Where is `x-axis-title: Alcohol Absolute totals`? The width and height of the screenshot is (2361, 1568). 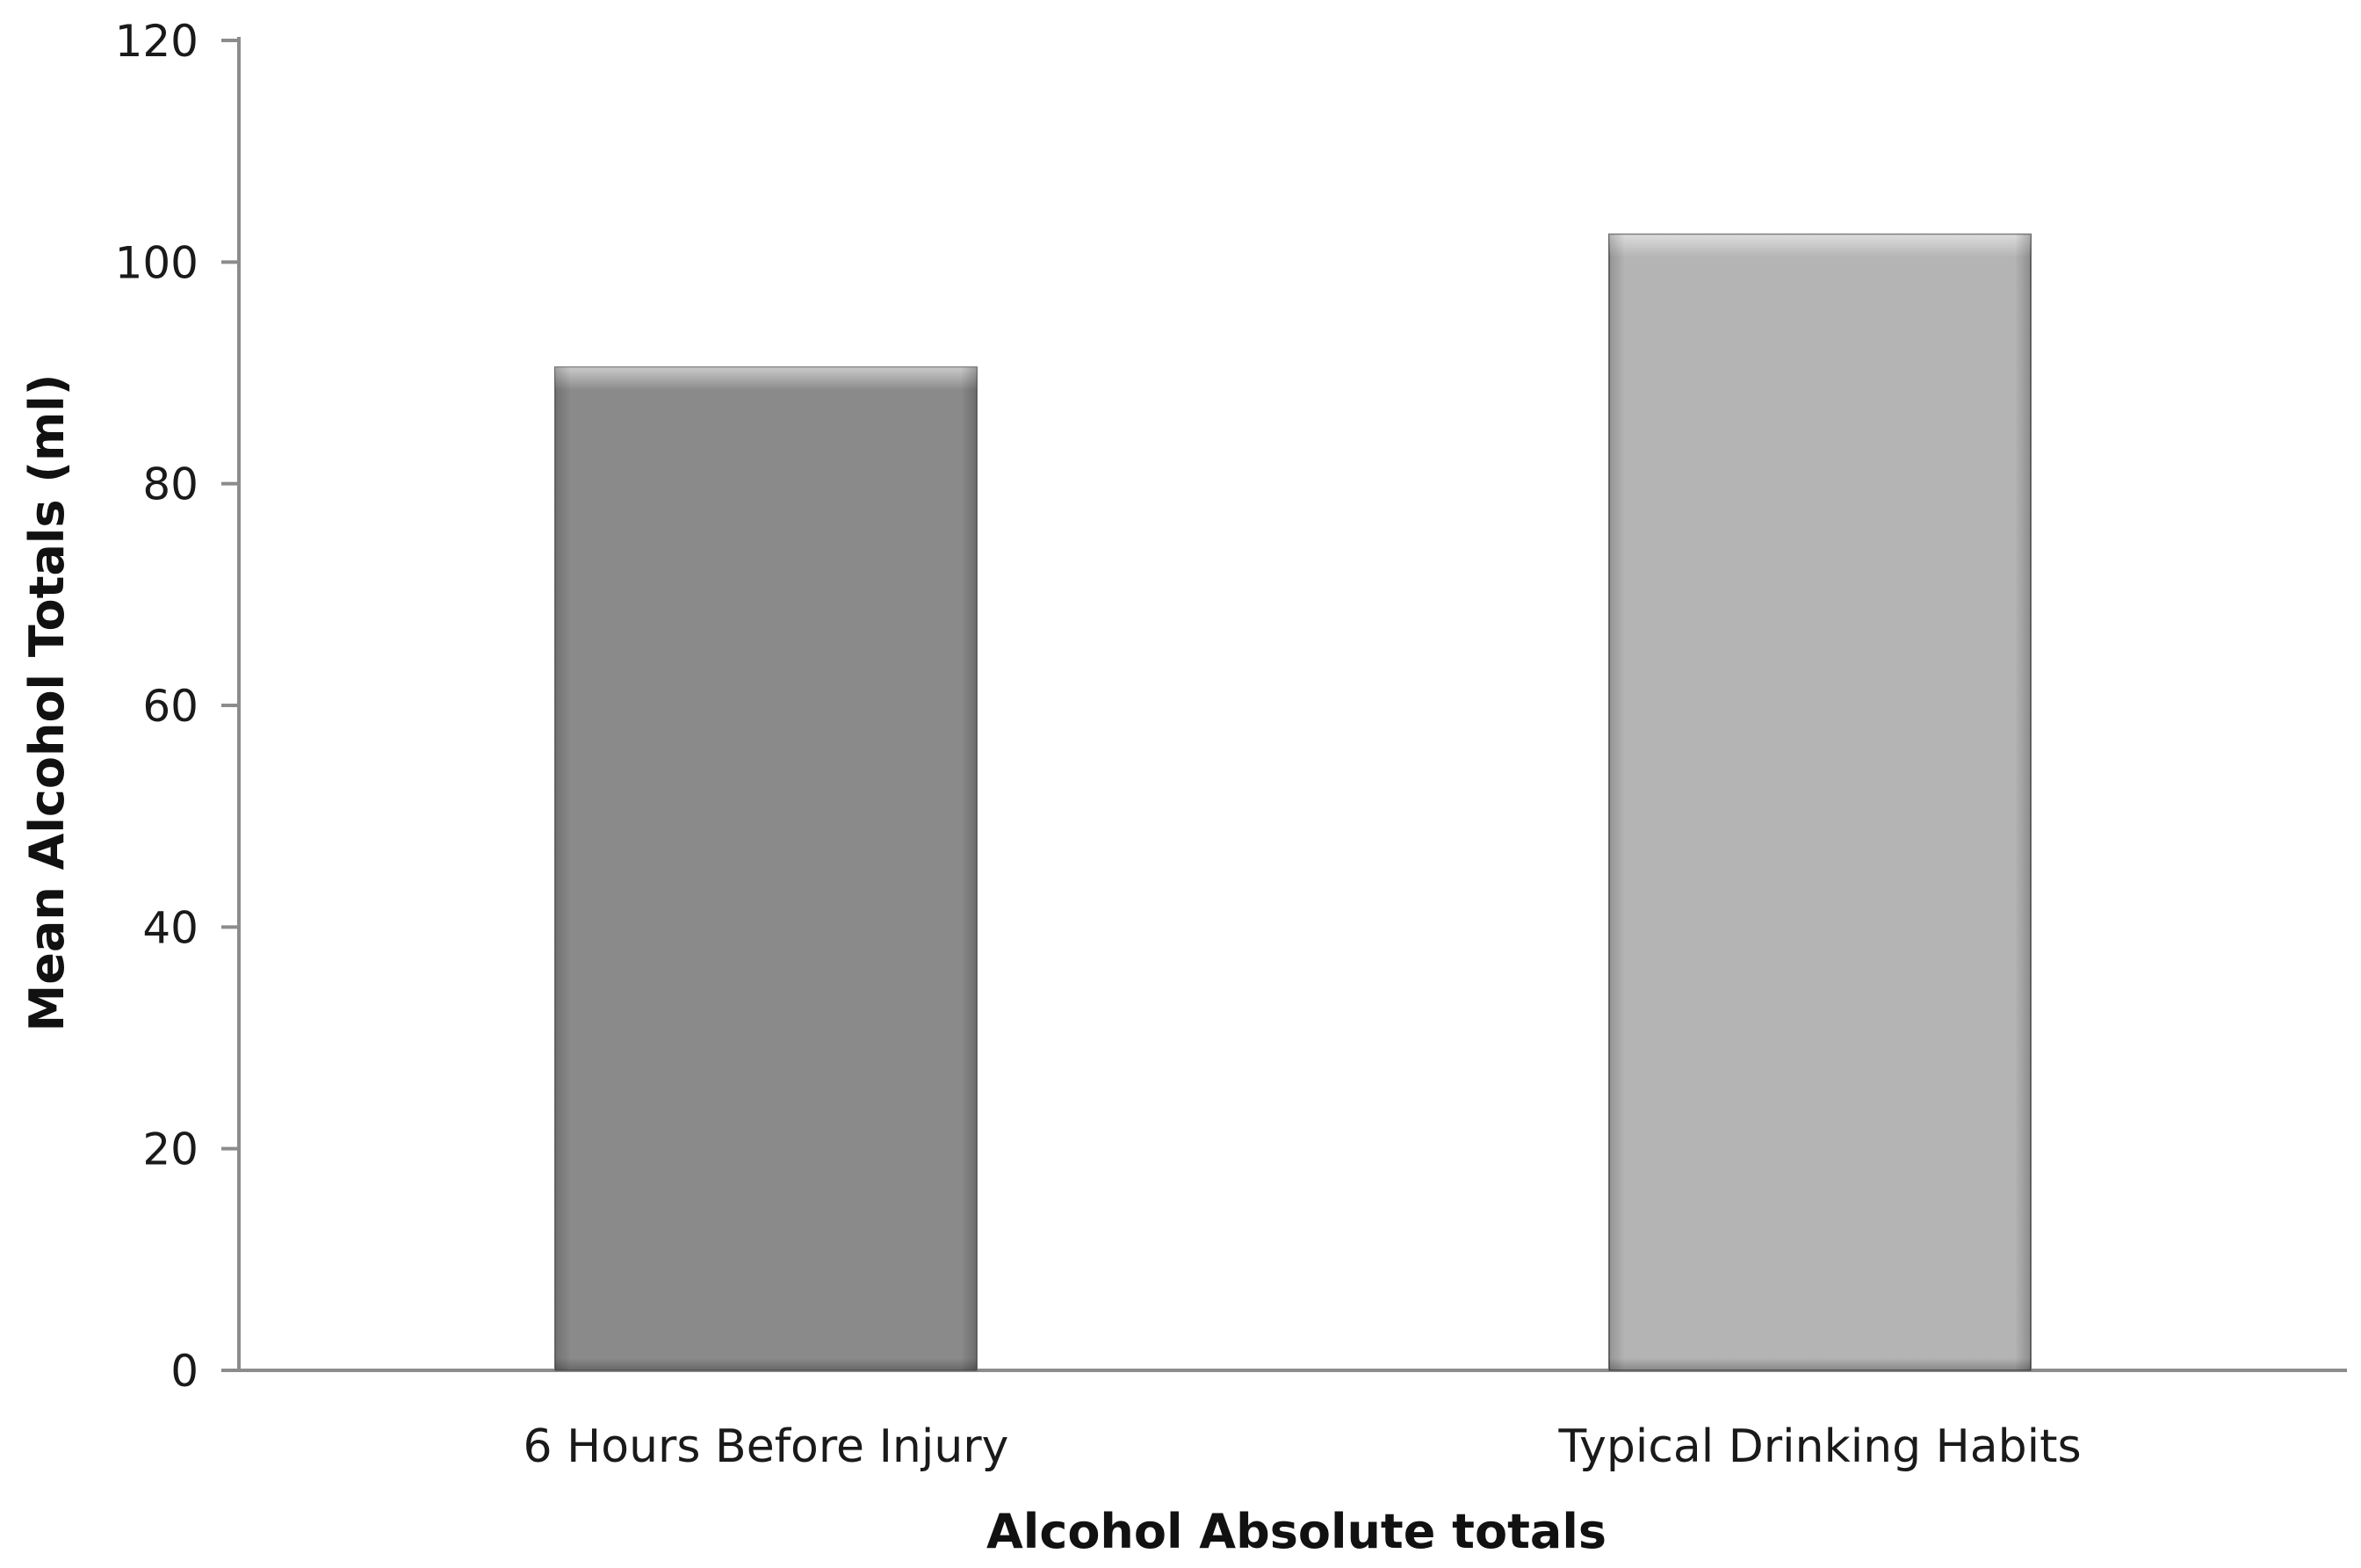 x-axis-title: Alcohol Absolute totals is located at coordinates (1296, 1531).